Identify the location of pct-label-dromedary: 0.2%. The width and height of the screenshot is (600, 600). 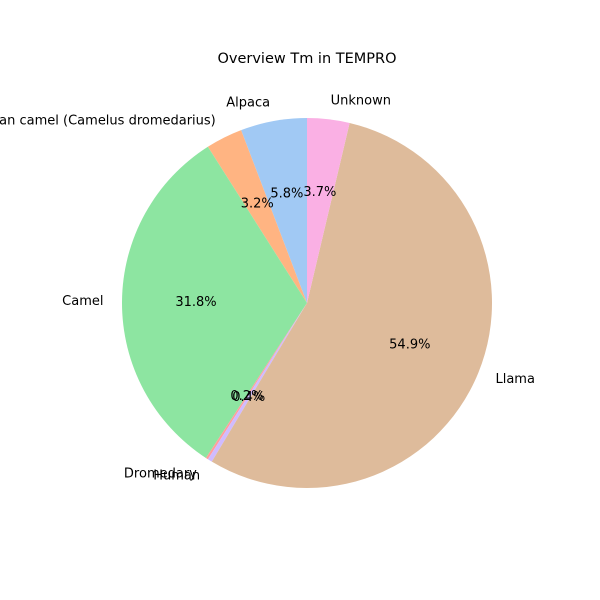
(246, 396).